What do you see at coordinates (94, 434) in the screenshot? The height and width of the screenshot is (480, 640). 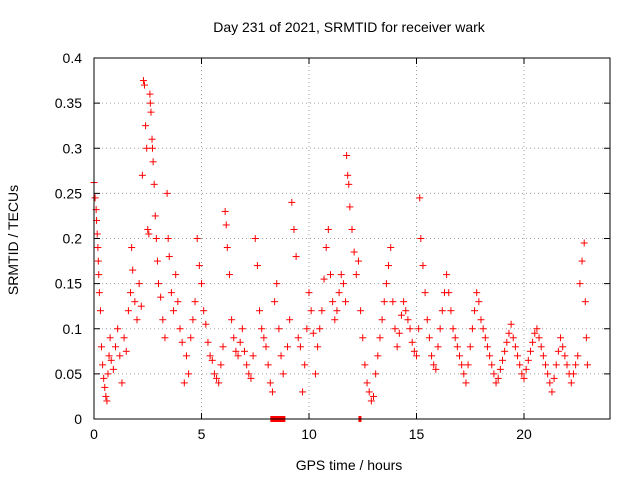 I see `x-tick-label: 0` at bounding box center [94, 434].